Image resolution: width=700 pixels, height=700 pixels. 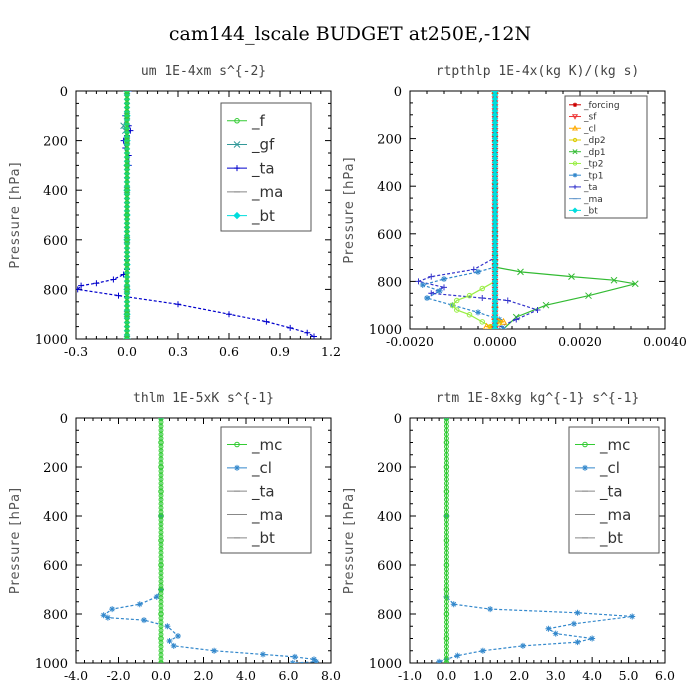 I want to click on figure-title: cam144_lscale BUDGET at250E,-12N, so click(x=350, y=34).